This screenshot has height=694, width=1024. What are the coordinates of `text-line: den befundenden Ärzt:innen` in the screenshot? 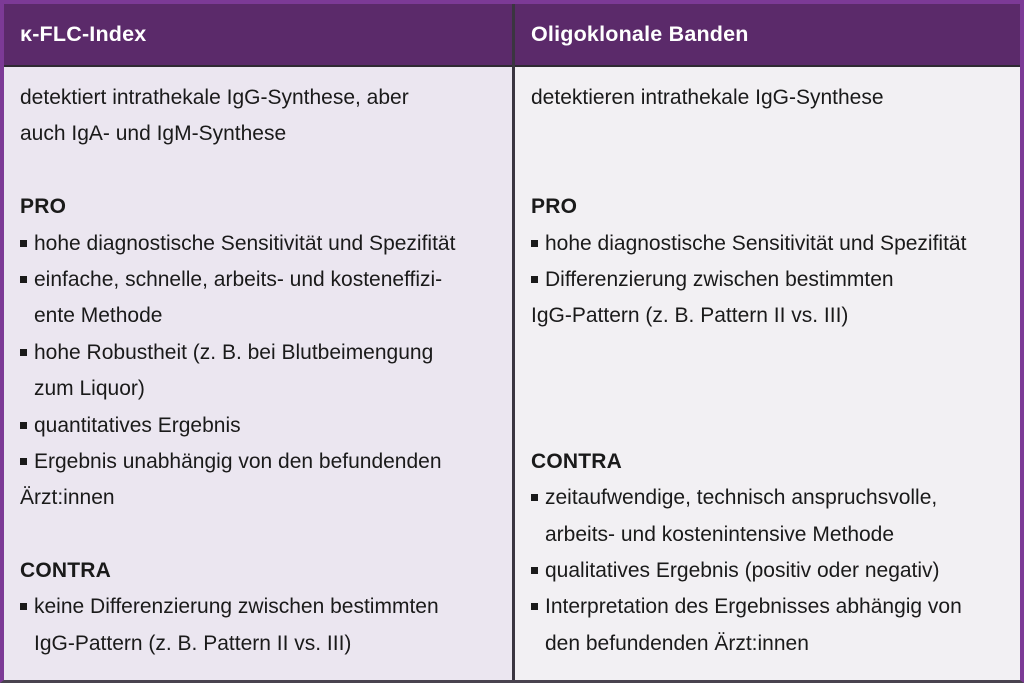 It's located at (770, 644).